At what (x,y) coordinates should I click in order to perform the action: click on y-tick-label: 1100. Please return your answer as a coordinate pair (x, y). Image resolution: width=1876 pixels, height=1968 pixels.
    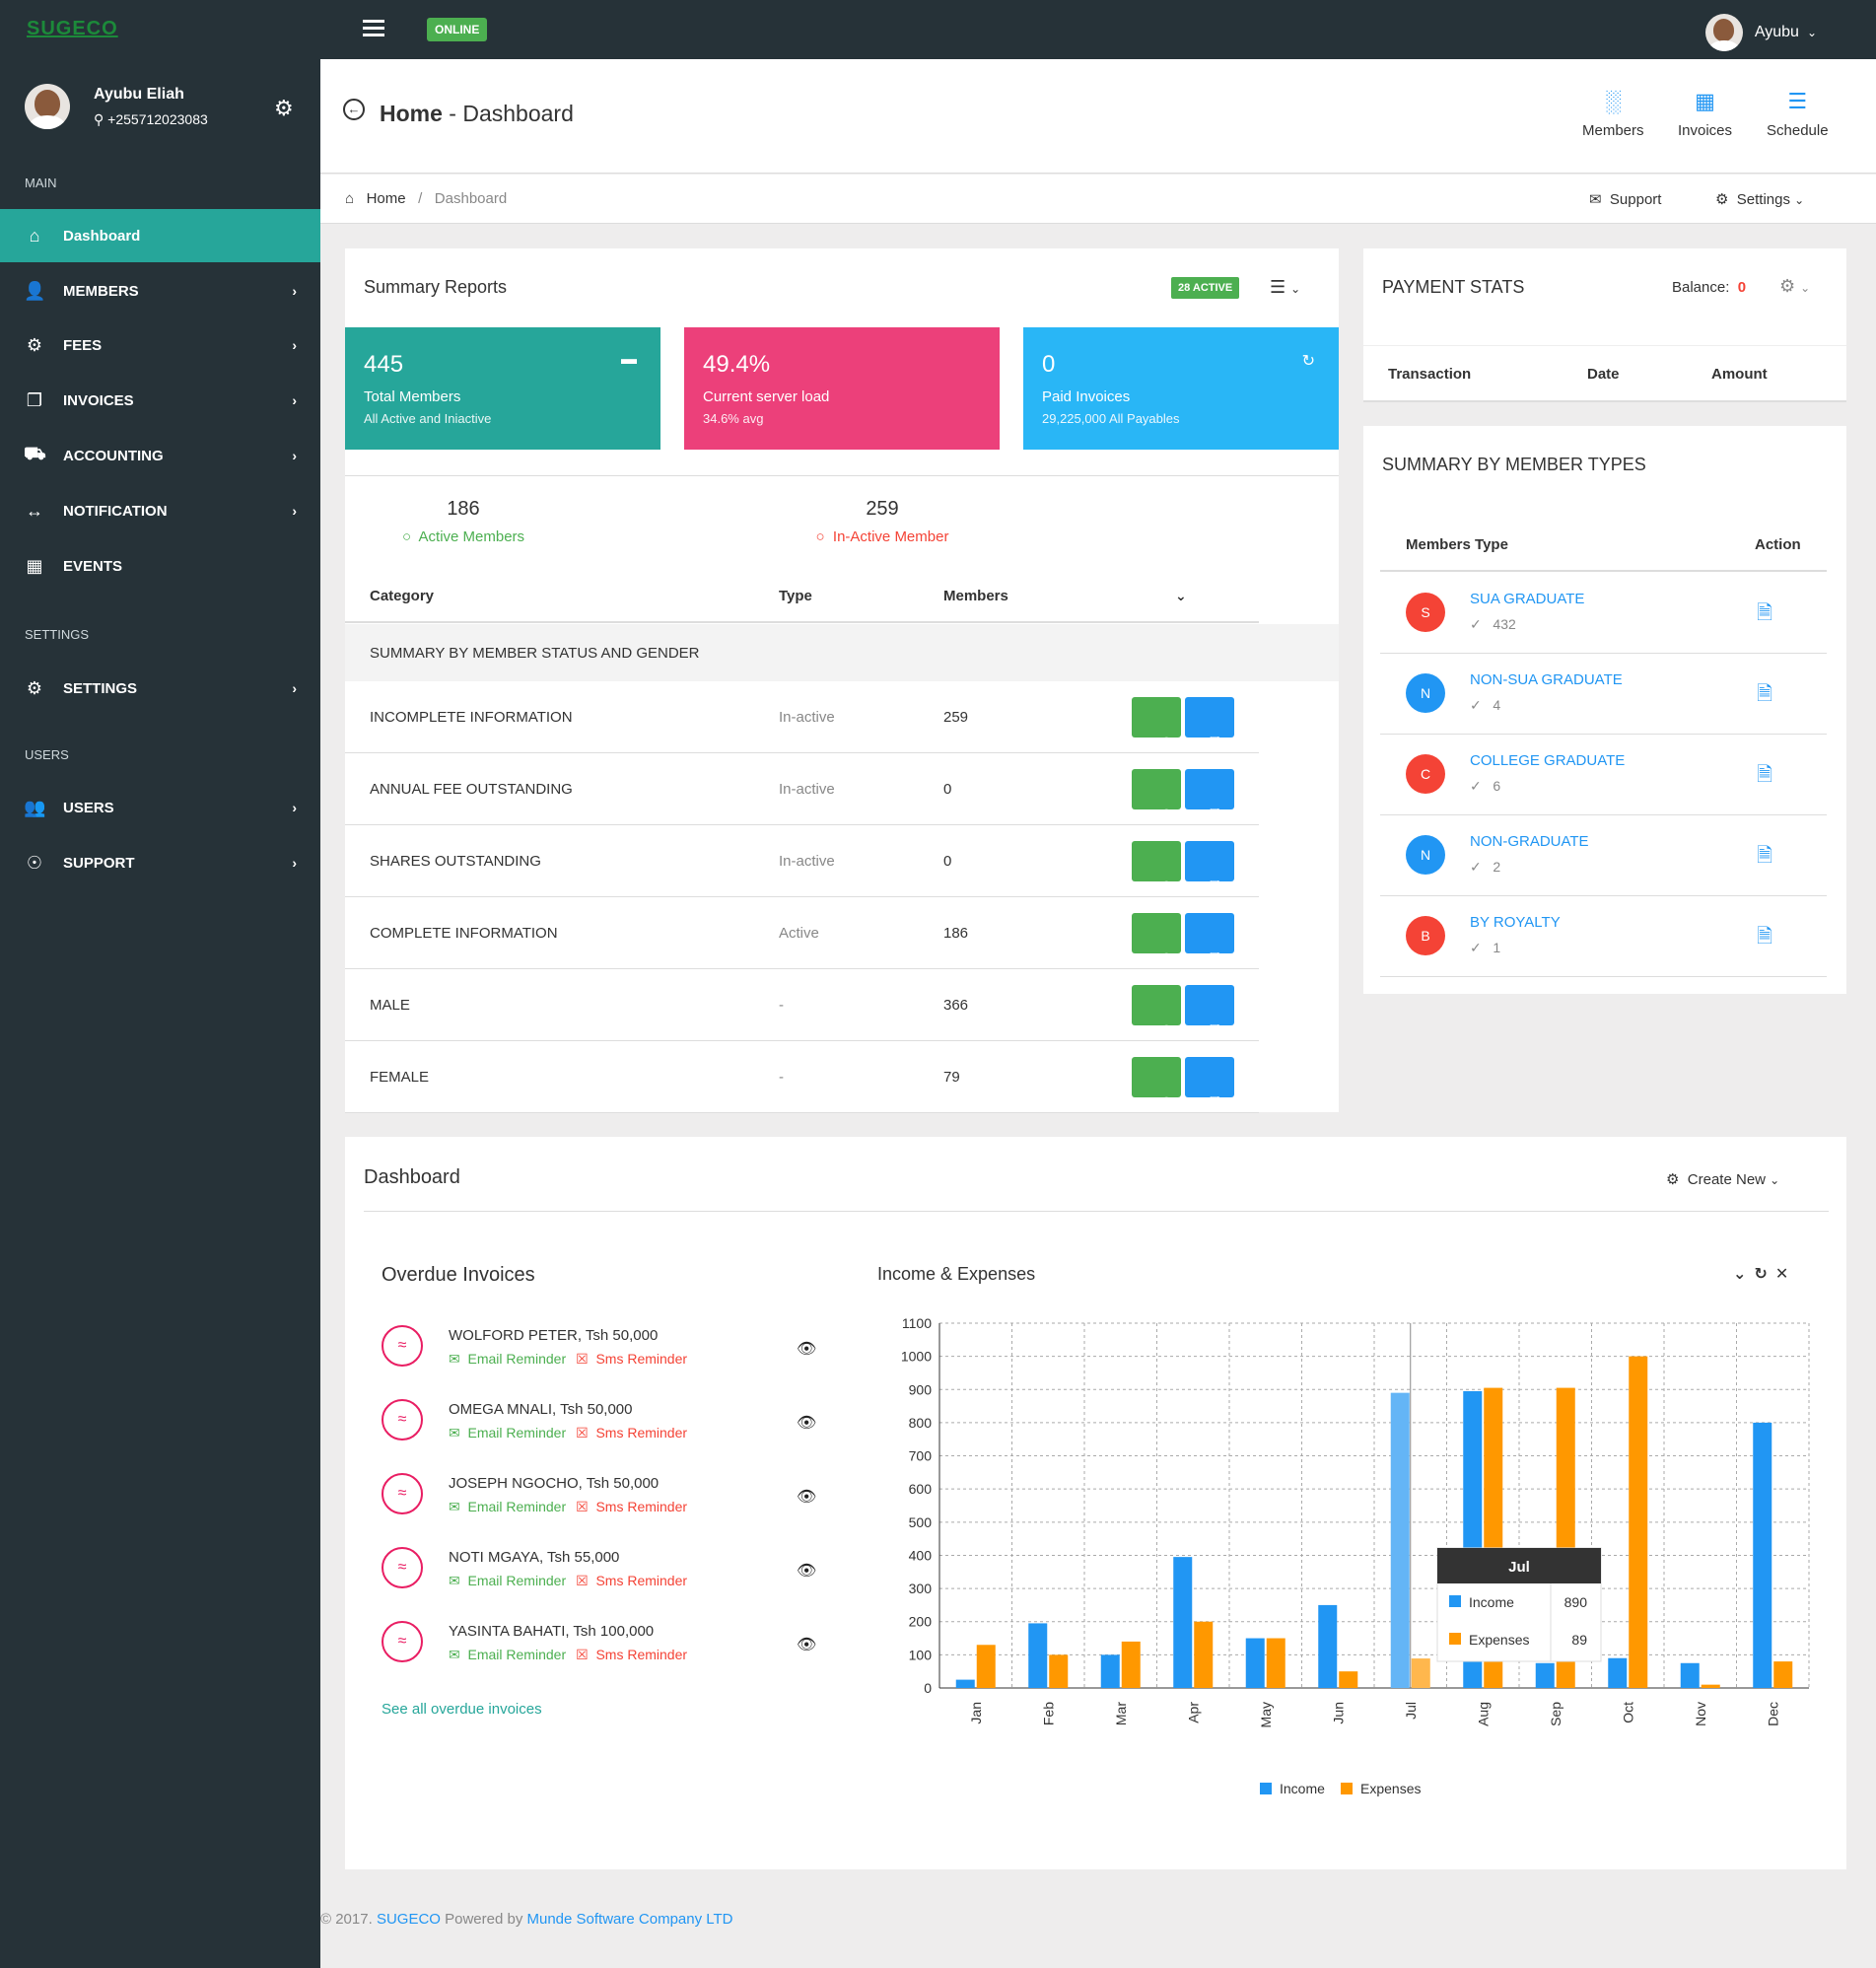
    Looking at the image, I should click on (917, 1323).